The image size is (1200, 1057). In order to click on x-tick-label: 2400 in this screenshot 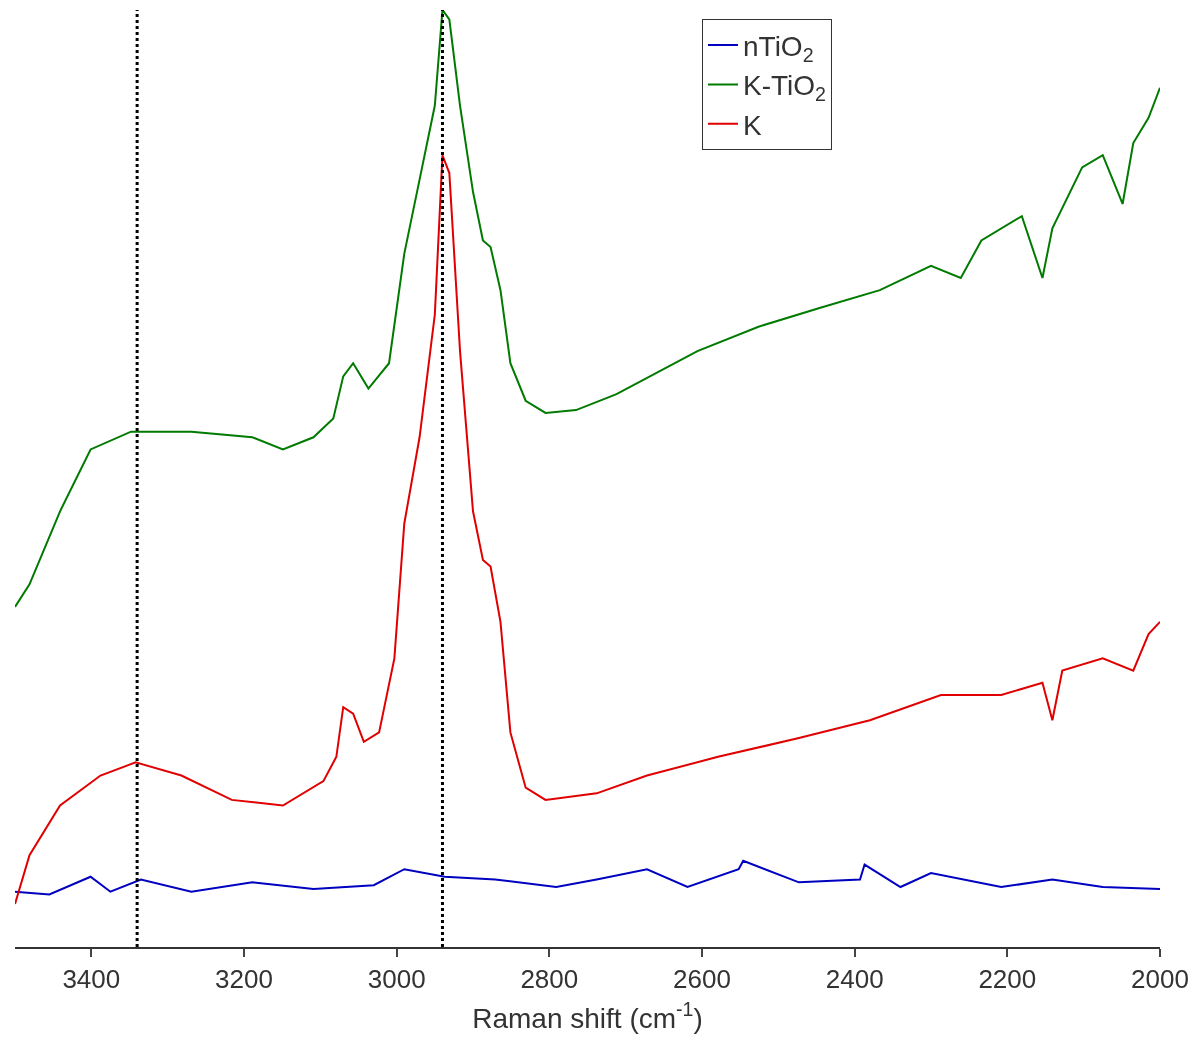, I will do `click(854, 979)`.